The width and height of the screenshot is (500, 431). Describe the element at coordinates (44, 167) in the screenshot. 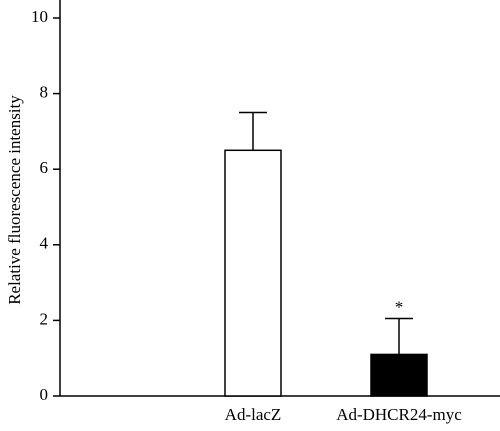

I see `y-tick-label: 6` at that location.